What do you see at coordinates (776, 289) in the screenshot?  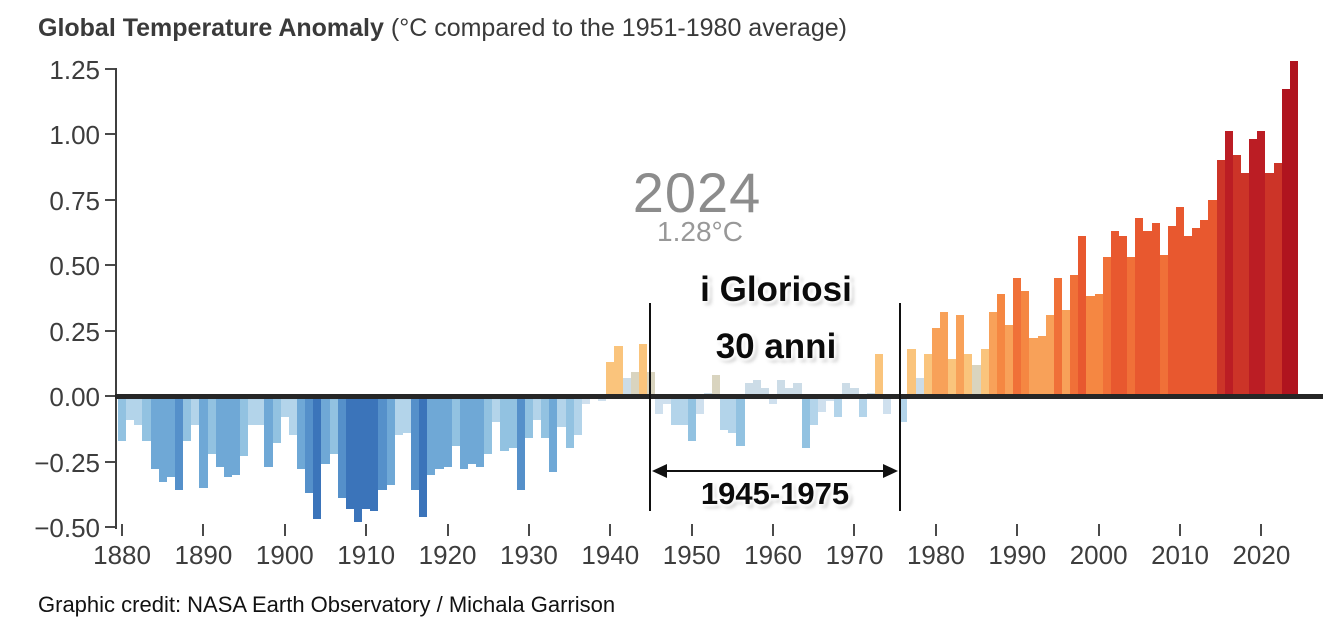 I see `glorious-caption-line1: i Gloriosi` at bounding box center [776, 289].